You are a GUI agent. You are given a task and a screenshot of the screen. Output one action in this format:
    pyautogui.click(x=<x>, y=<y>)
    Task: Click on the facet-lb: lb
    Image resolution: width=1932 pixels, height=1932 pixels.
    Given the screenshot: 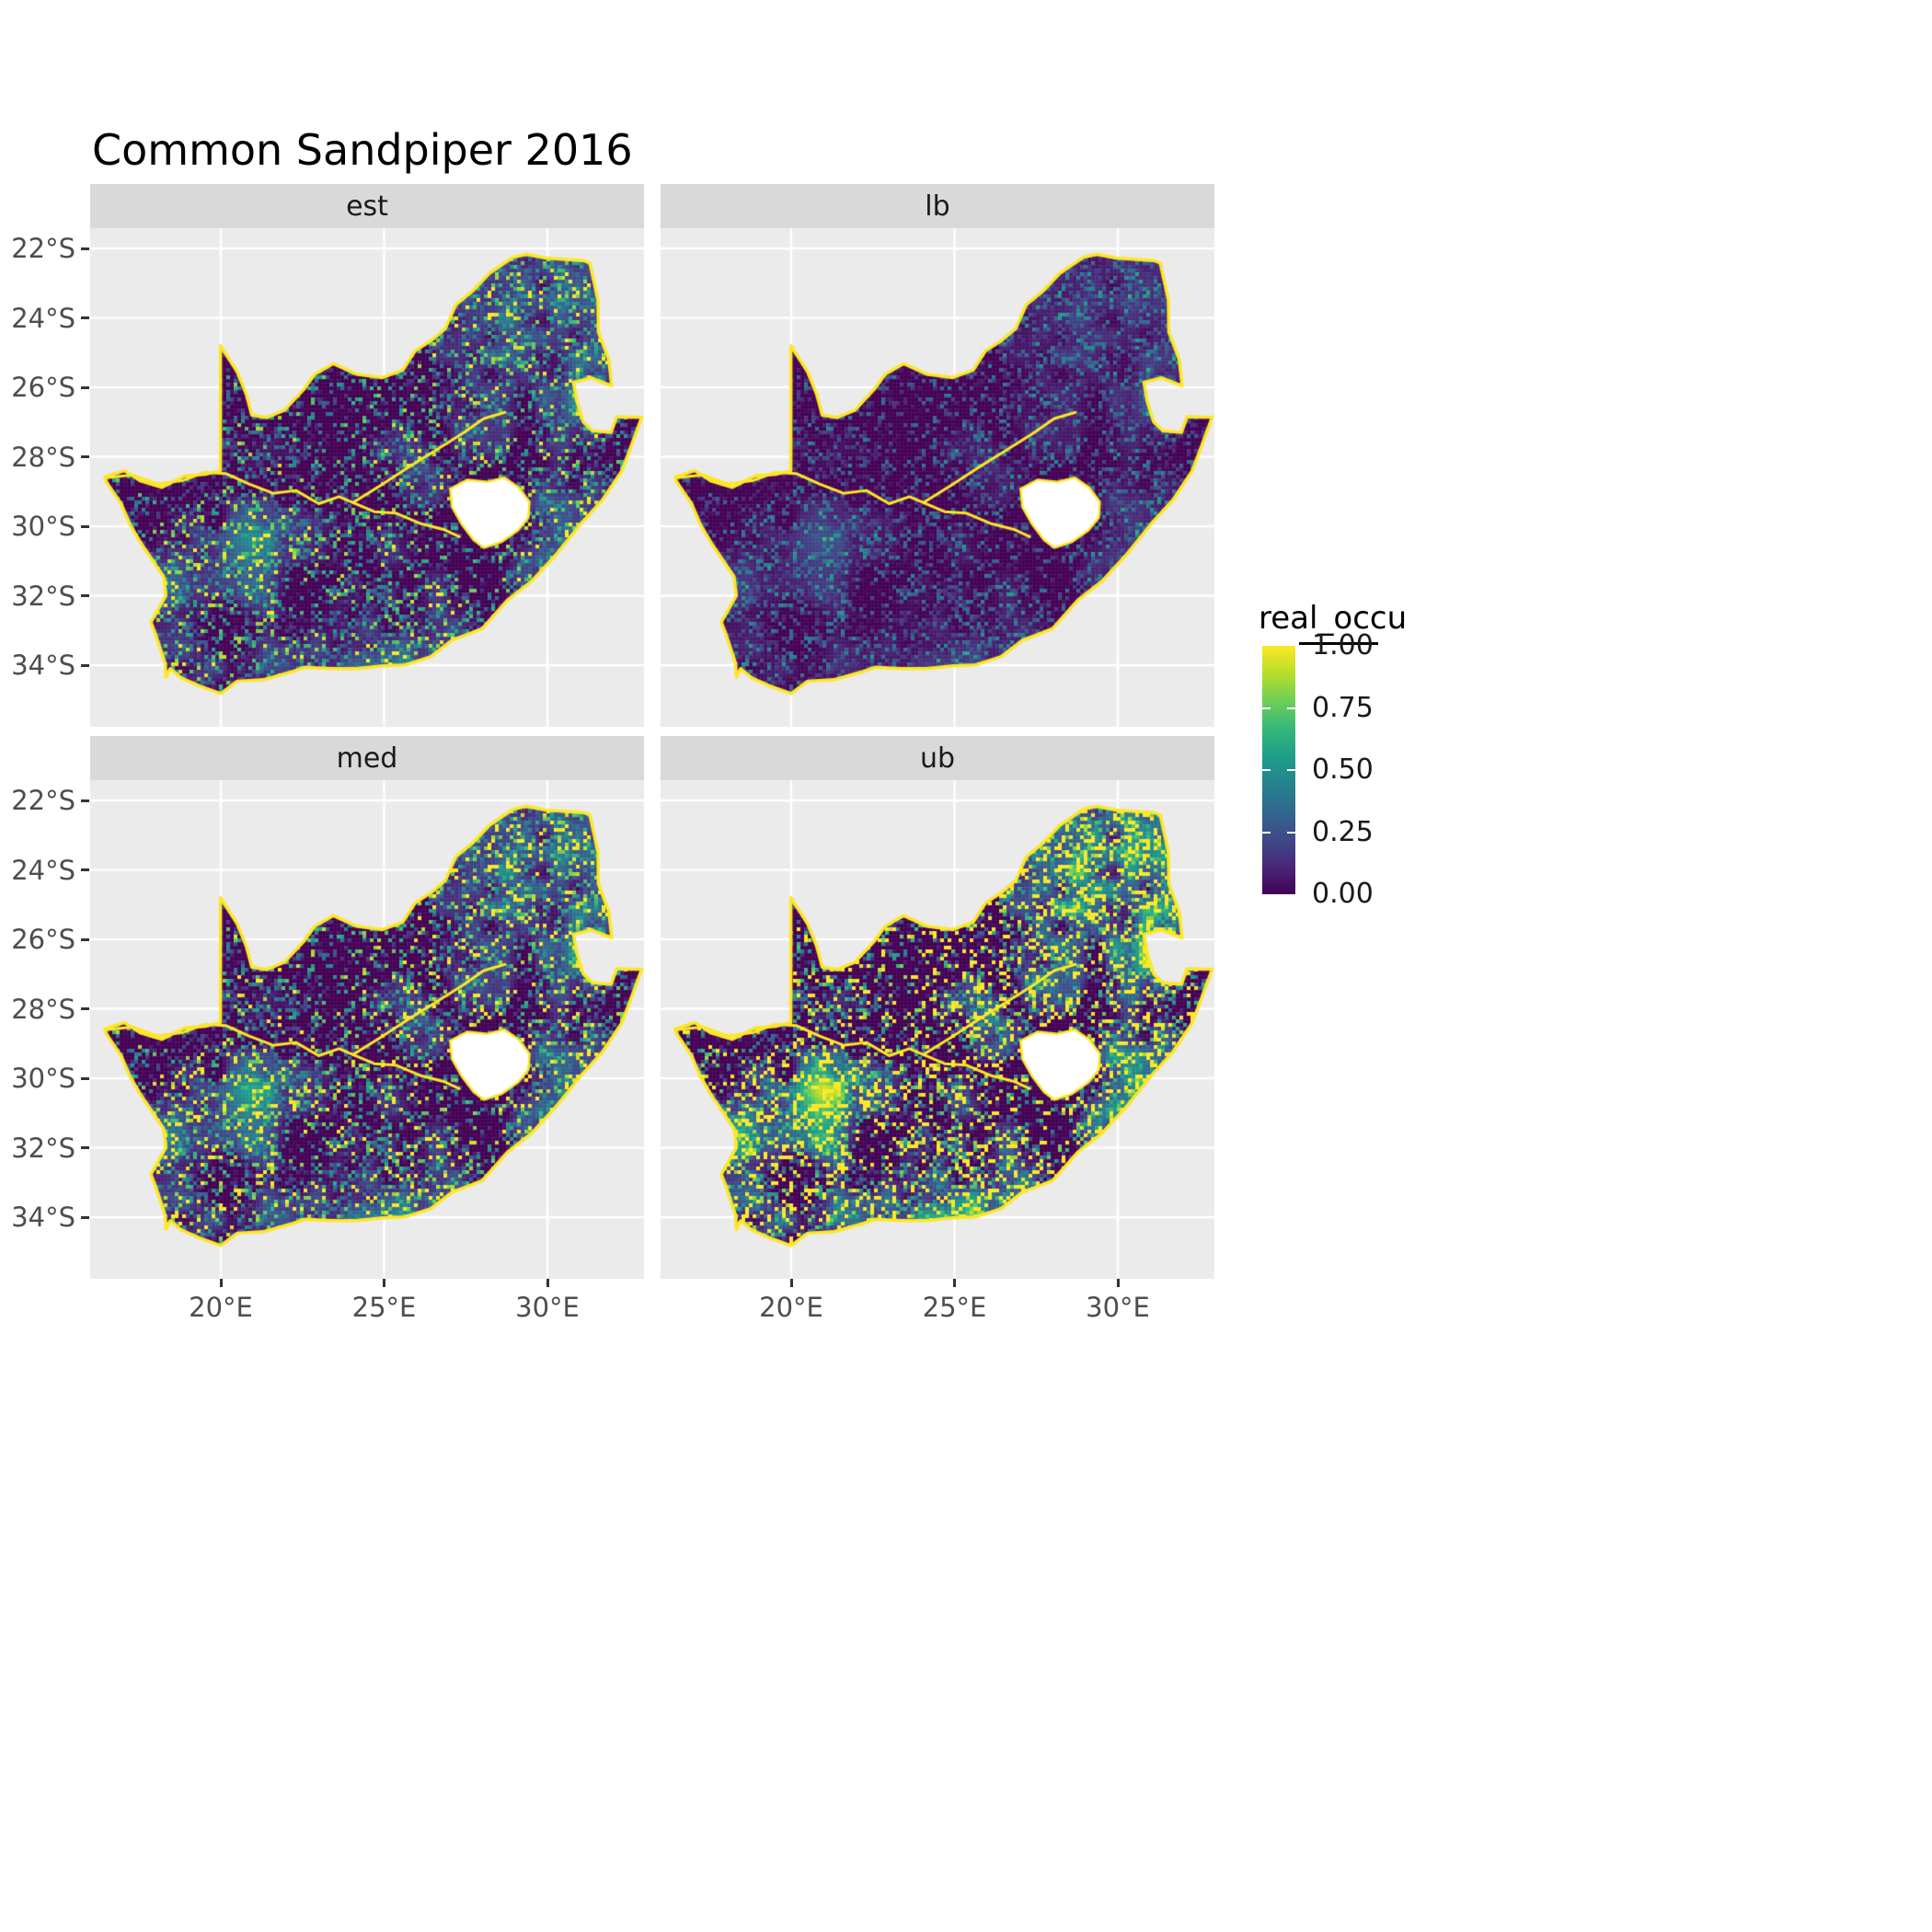 What is the action you would take?
    pyautogui.click(x=937, y=455)
    